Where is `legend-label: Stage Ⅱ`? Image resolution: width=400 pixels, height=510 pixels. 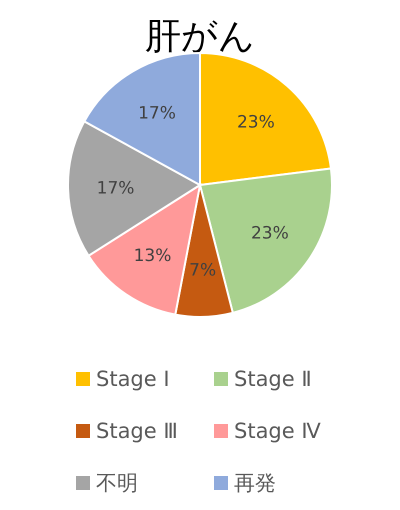
legend-label: Stage Ⅱ is located at coordinates (273, 379).